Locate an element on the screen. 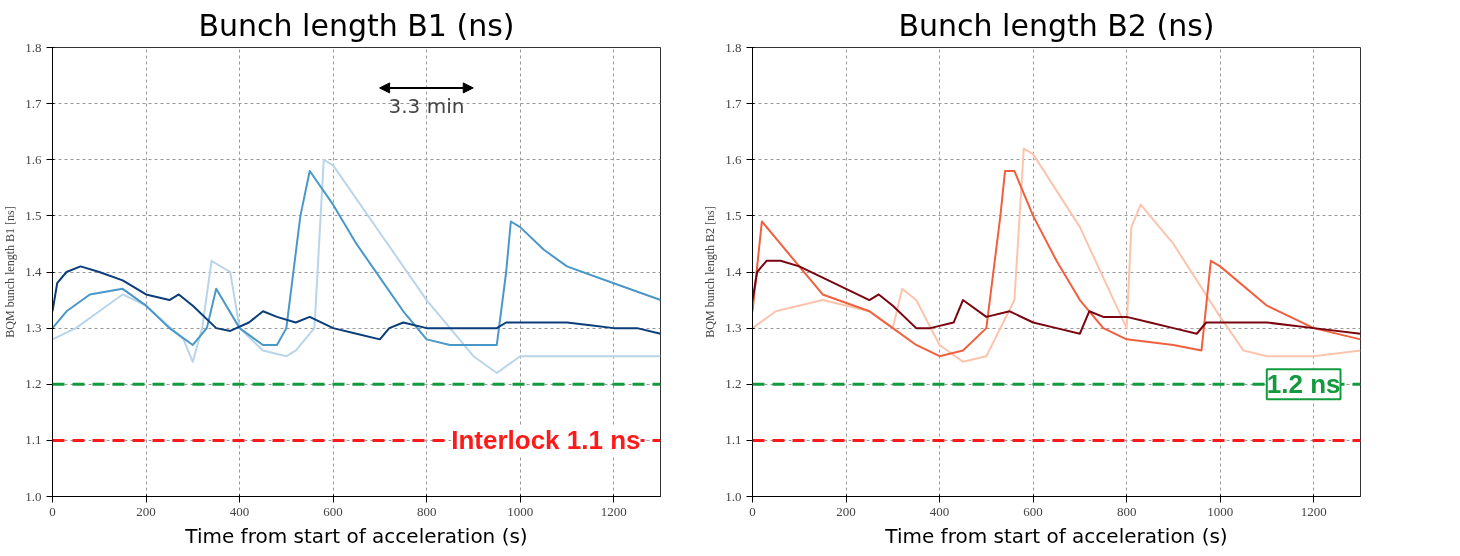 This screenshot has height=556, width=1460. ref-line-label: 1.2 ns is located at coordinates (1303, 384).